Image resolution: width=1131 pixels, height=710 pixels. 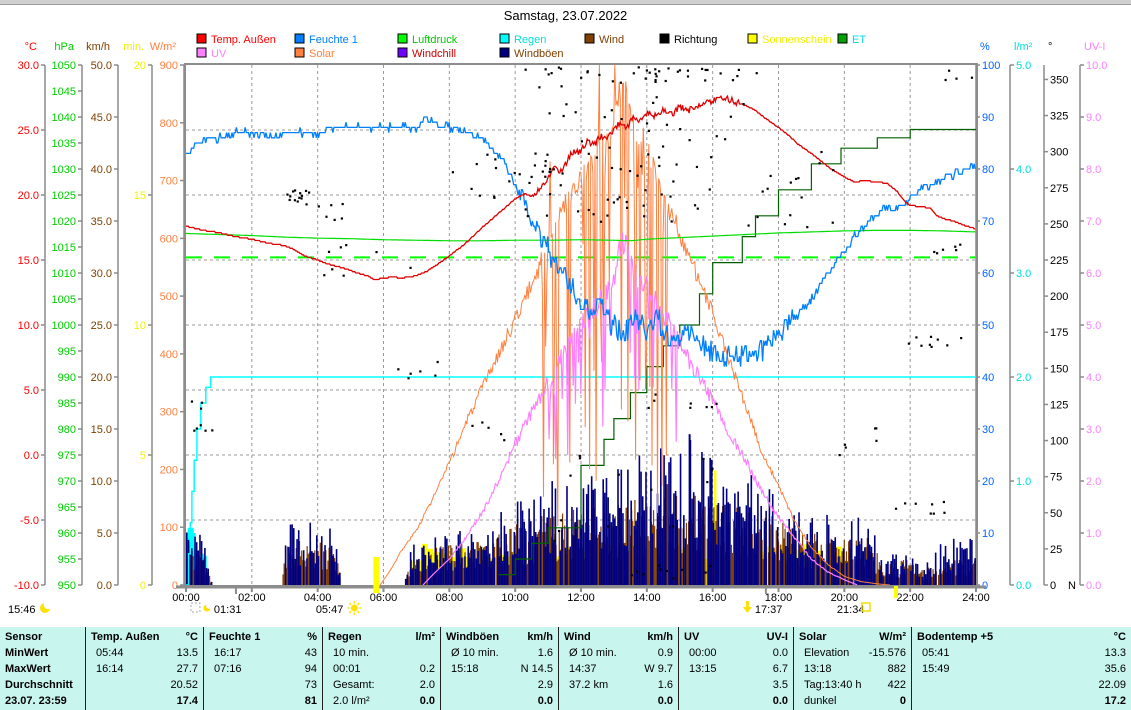 What do you see at coordinates (144, 637) in the screenshot?
I see `table-column-header: Temp. Außen °C` at bounding box center [144, 637].